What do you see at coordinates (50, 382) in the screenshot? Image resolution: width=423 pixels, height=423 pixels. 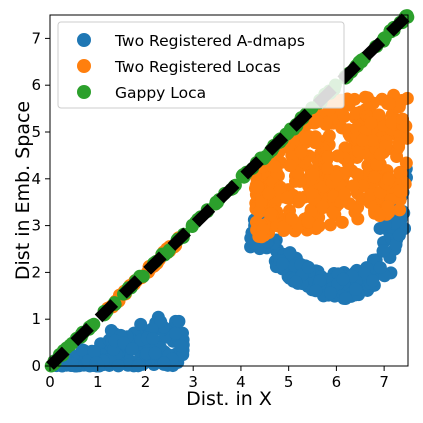 I see `x-tick-label: 0` at bounding box center [50, 382].